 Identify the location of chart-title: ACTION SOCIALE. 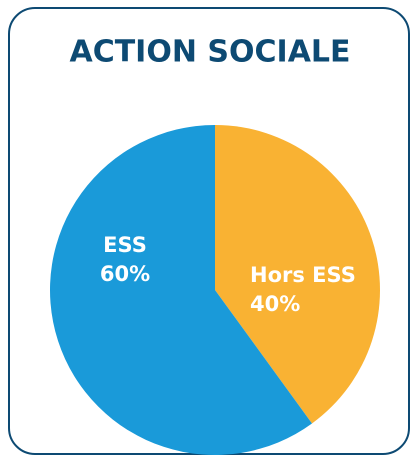
(209, 52).